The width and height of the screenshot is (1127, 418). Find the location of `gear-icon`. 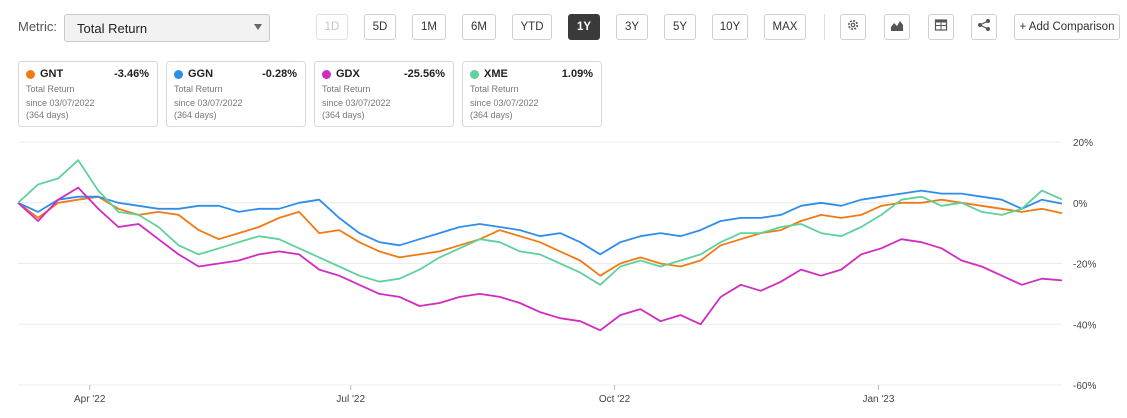

gear-icon is located at coordinates (853, 27).